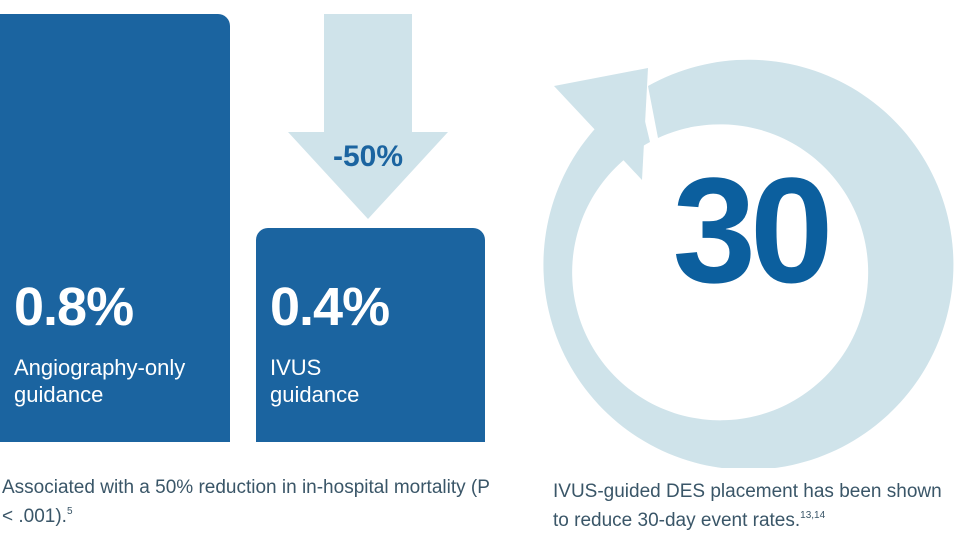  I want to click on reduction-annotation: -50%, so click(368, 156).